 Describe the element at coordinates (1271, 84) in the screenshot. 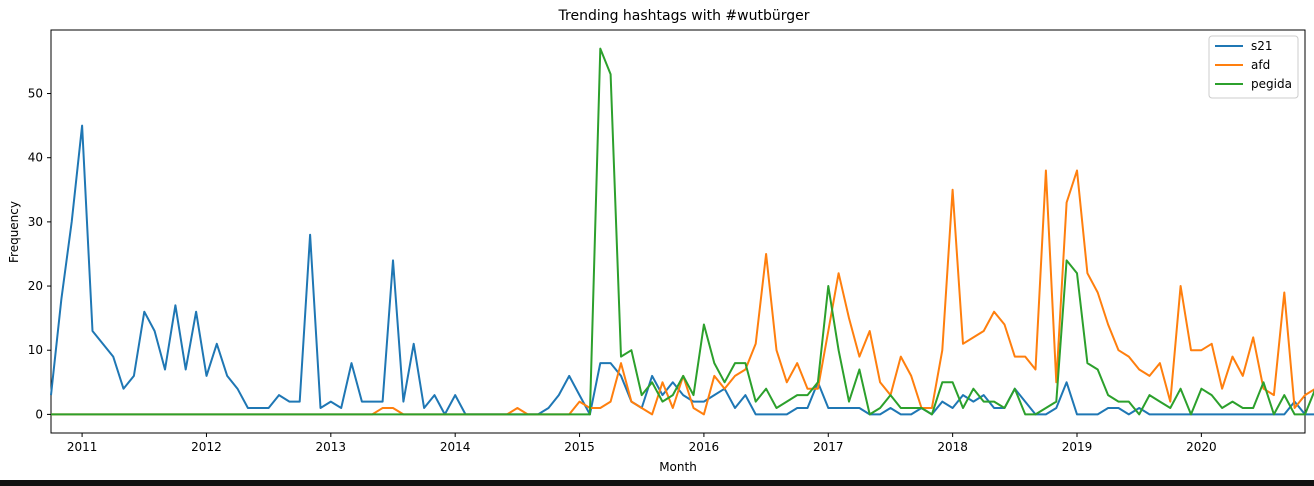

I see `legend-label-pegida: pegida` at that location.